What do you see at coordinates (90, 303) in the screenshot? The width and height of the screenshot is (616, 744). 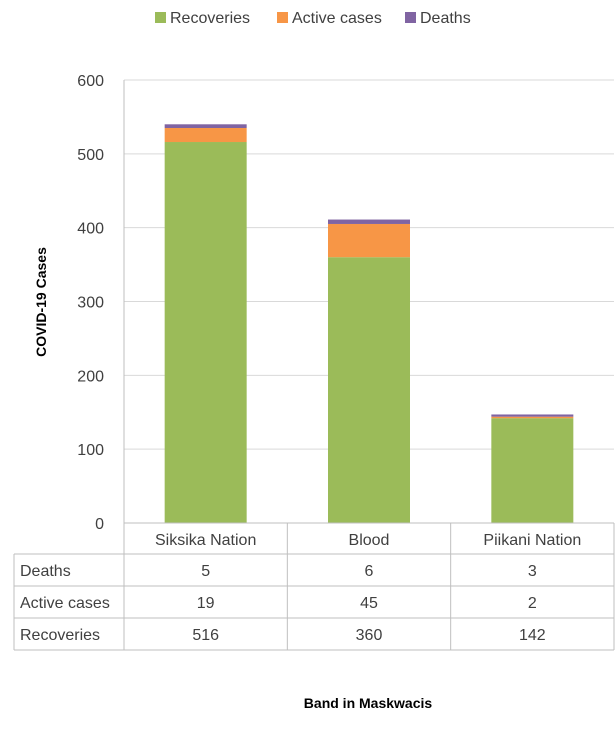 I see `y-tick-label-300: 300` at bounding box center [90, 303].